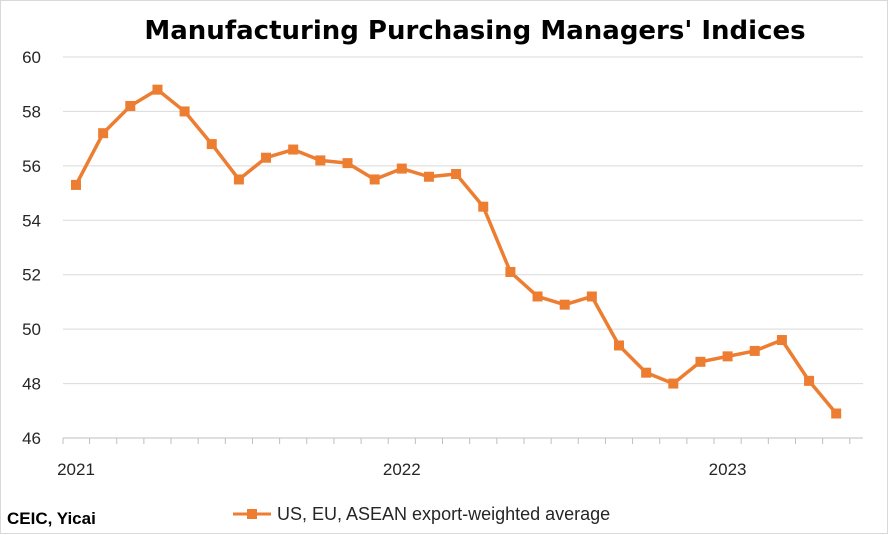  I want to click on y-tick-label: 54, so click(31, 220).